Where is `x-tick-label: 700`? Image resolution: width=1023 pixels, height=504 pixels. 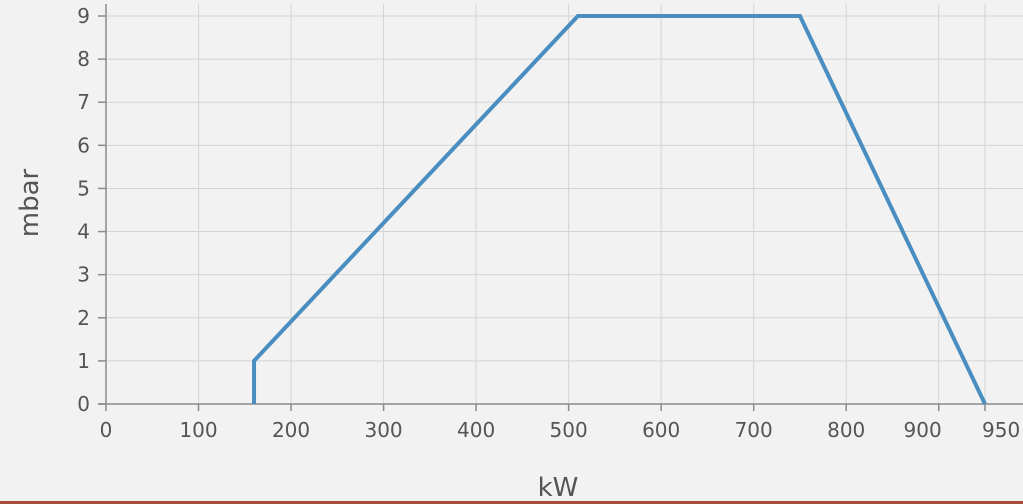
x-tick-label: 700 is located at coordinates (754, 430).